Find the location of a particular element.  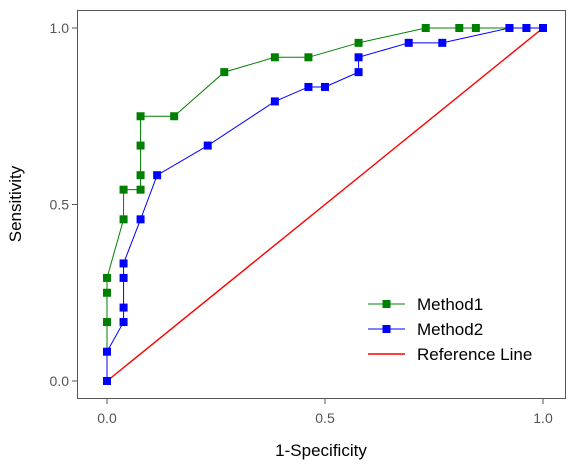

x-axis-title: 1-Specificity is located at coordinates (321, 450).